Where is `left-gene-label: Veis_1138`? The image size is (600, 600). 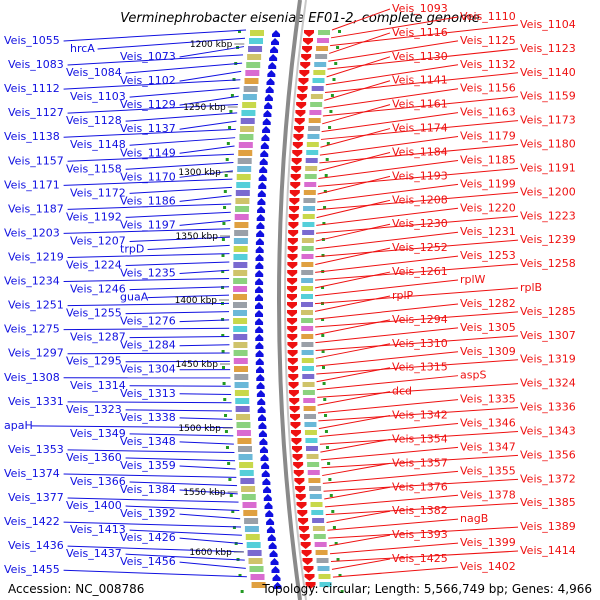 left-gene-label: Veis_1138 is located at coordinates (32, 136).